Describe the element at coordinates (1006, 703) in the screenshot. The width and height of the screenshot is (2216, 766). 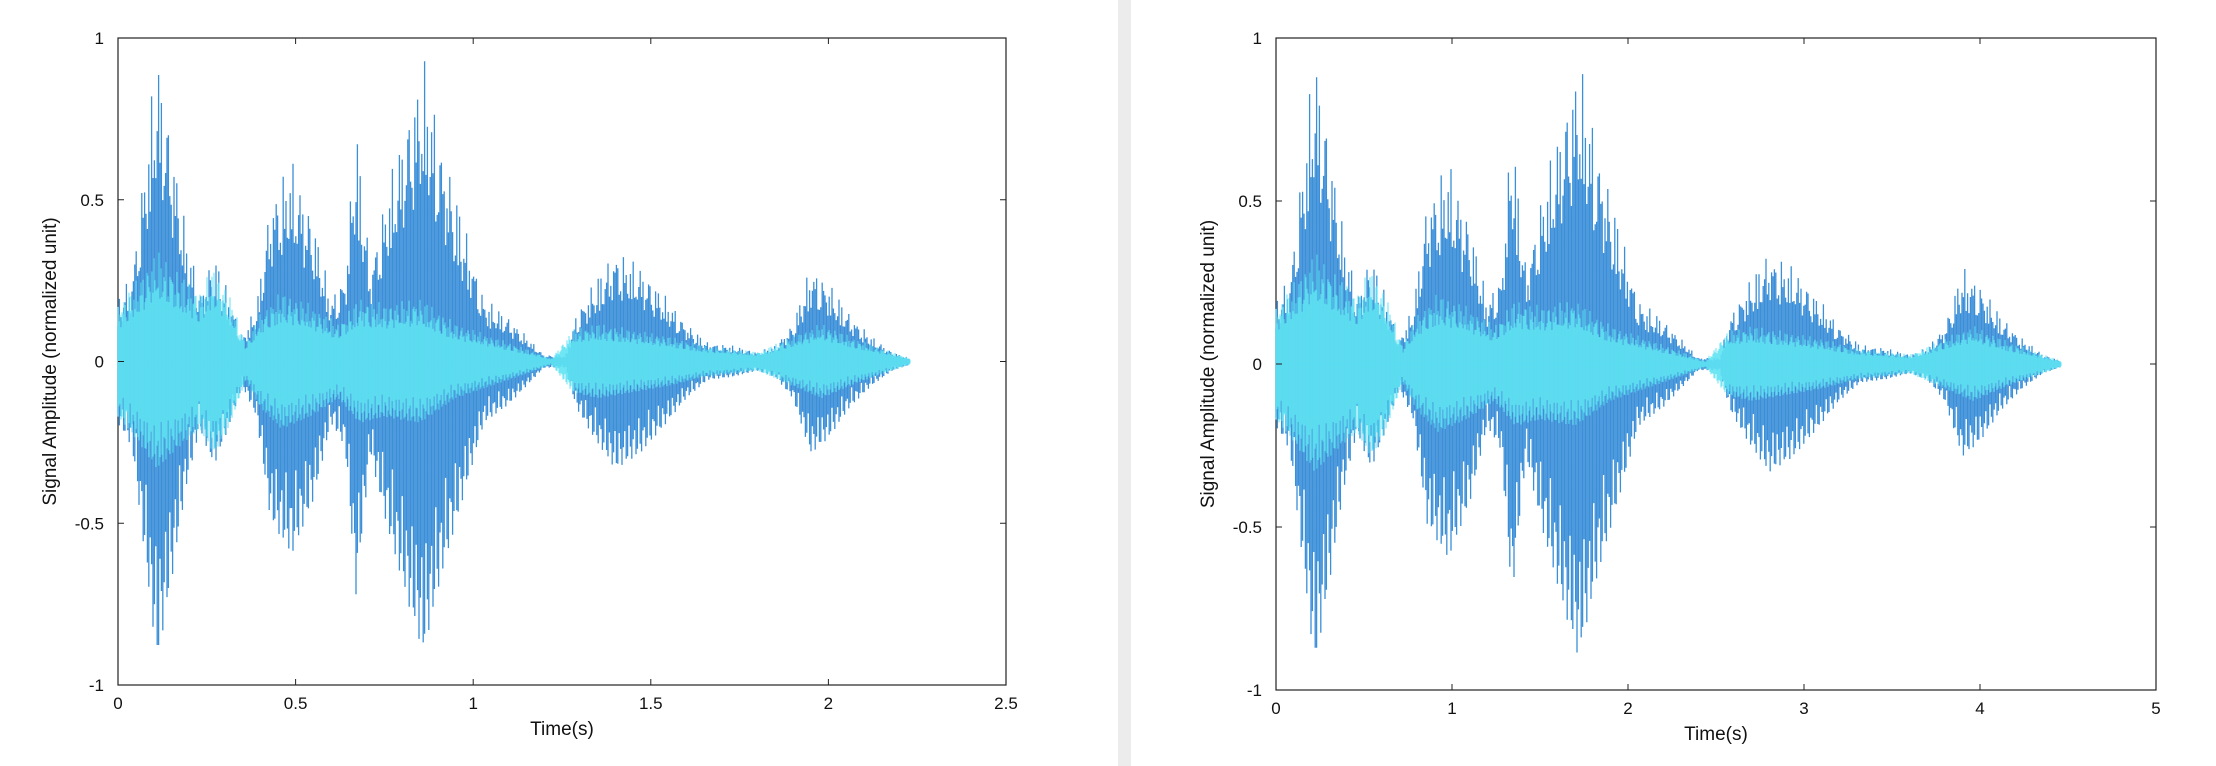
I see `x-tick-label: 2.5` at that location.